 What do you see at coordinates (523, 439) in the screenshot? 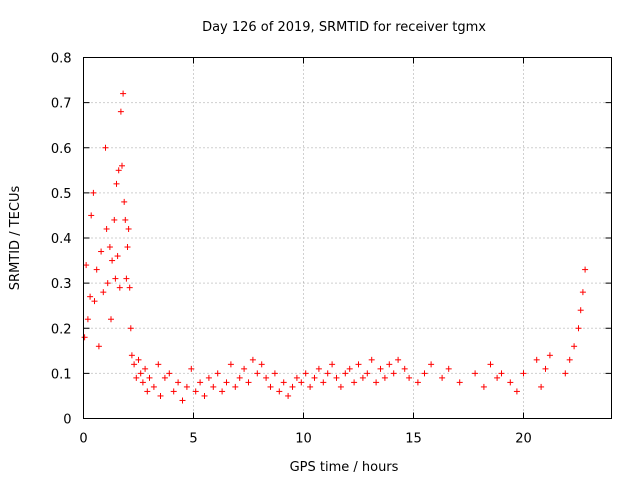
I see `x-tick-label: 20` at bounding box center [523, 439].